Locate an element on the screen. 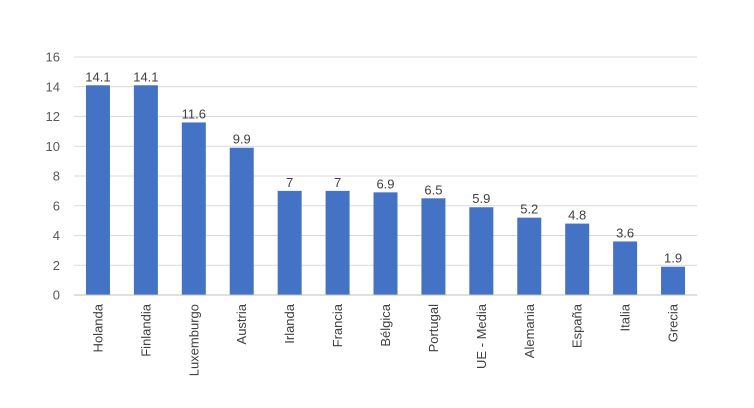 This screenshot has width=754, height=408. x-category-label: Finlandia is located at coordinates (145, 330).